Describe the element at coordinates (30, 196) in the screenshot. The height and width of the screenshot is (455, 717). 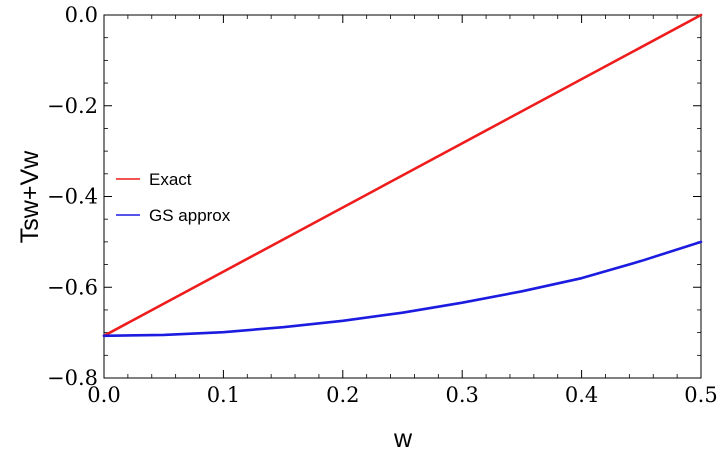
I see `y-axis-title: Tsw+Vw` at that location.